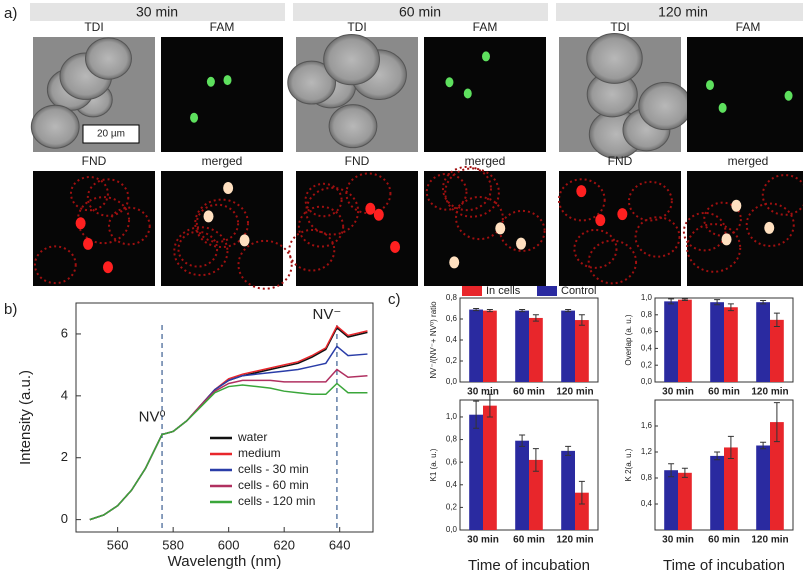 The image size is (803, 583). I want to click on time-label: 60 min, so click(420, 12).